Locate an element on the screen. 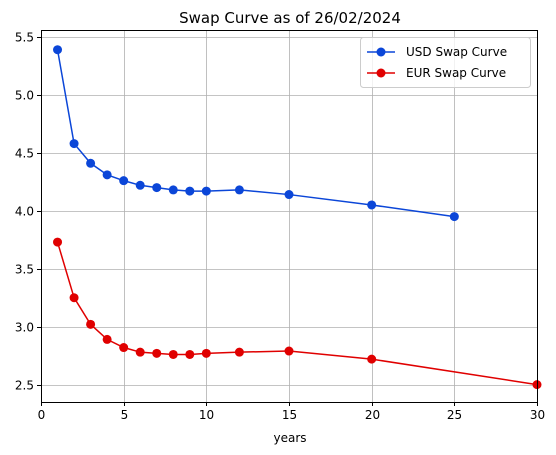  legend: USD Swap Curve EUR Swap Curve is located at coordinates (445, 62).